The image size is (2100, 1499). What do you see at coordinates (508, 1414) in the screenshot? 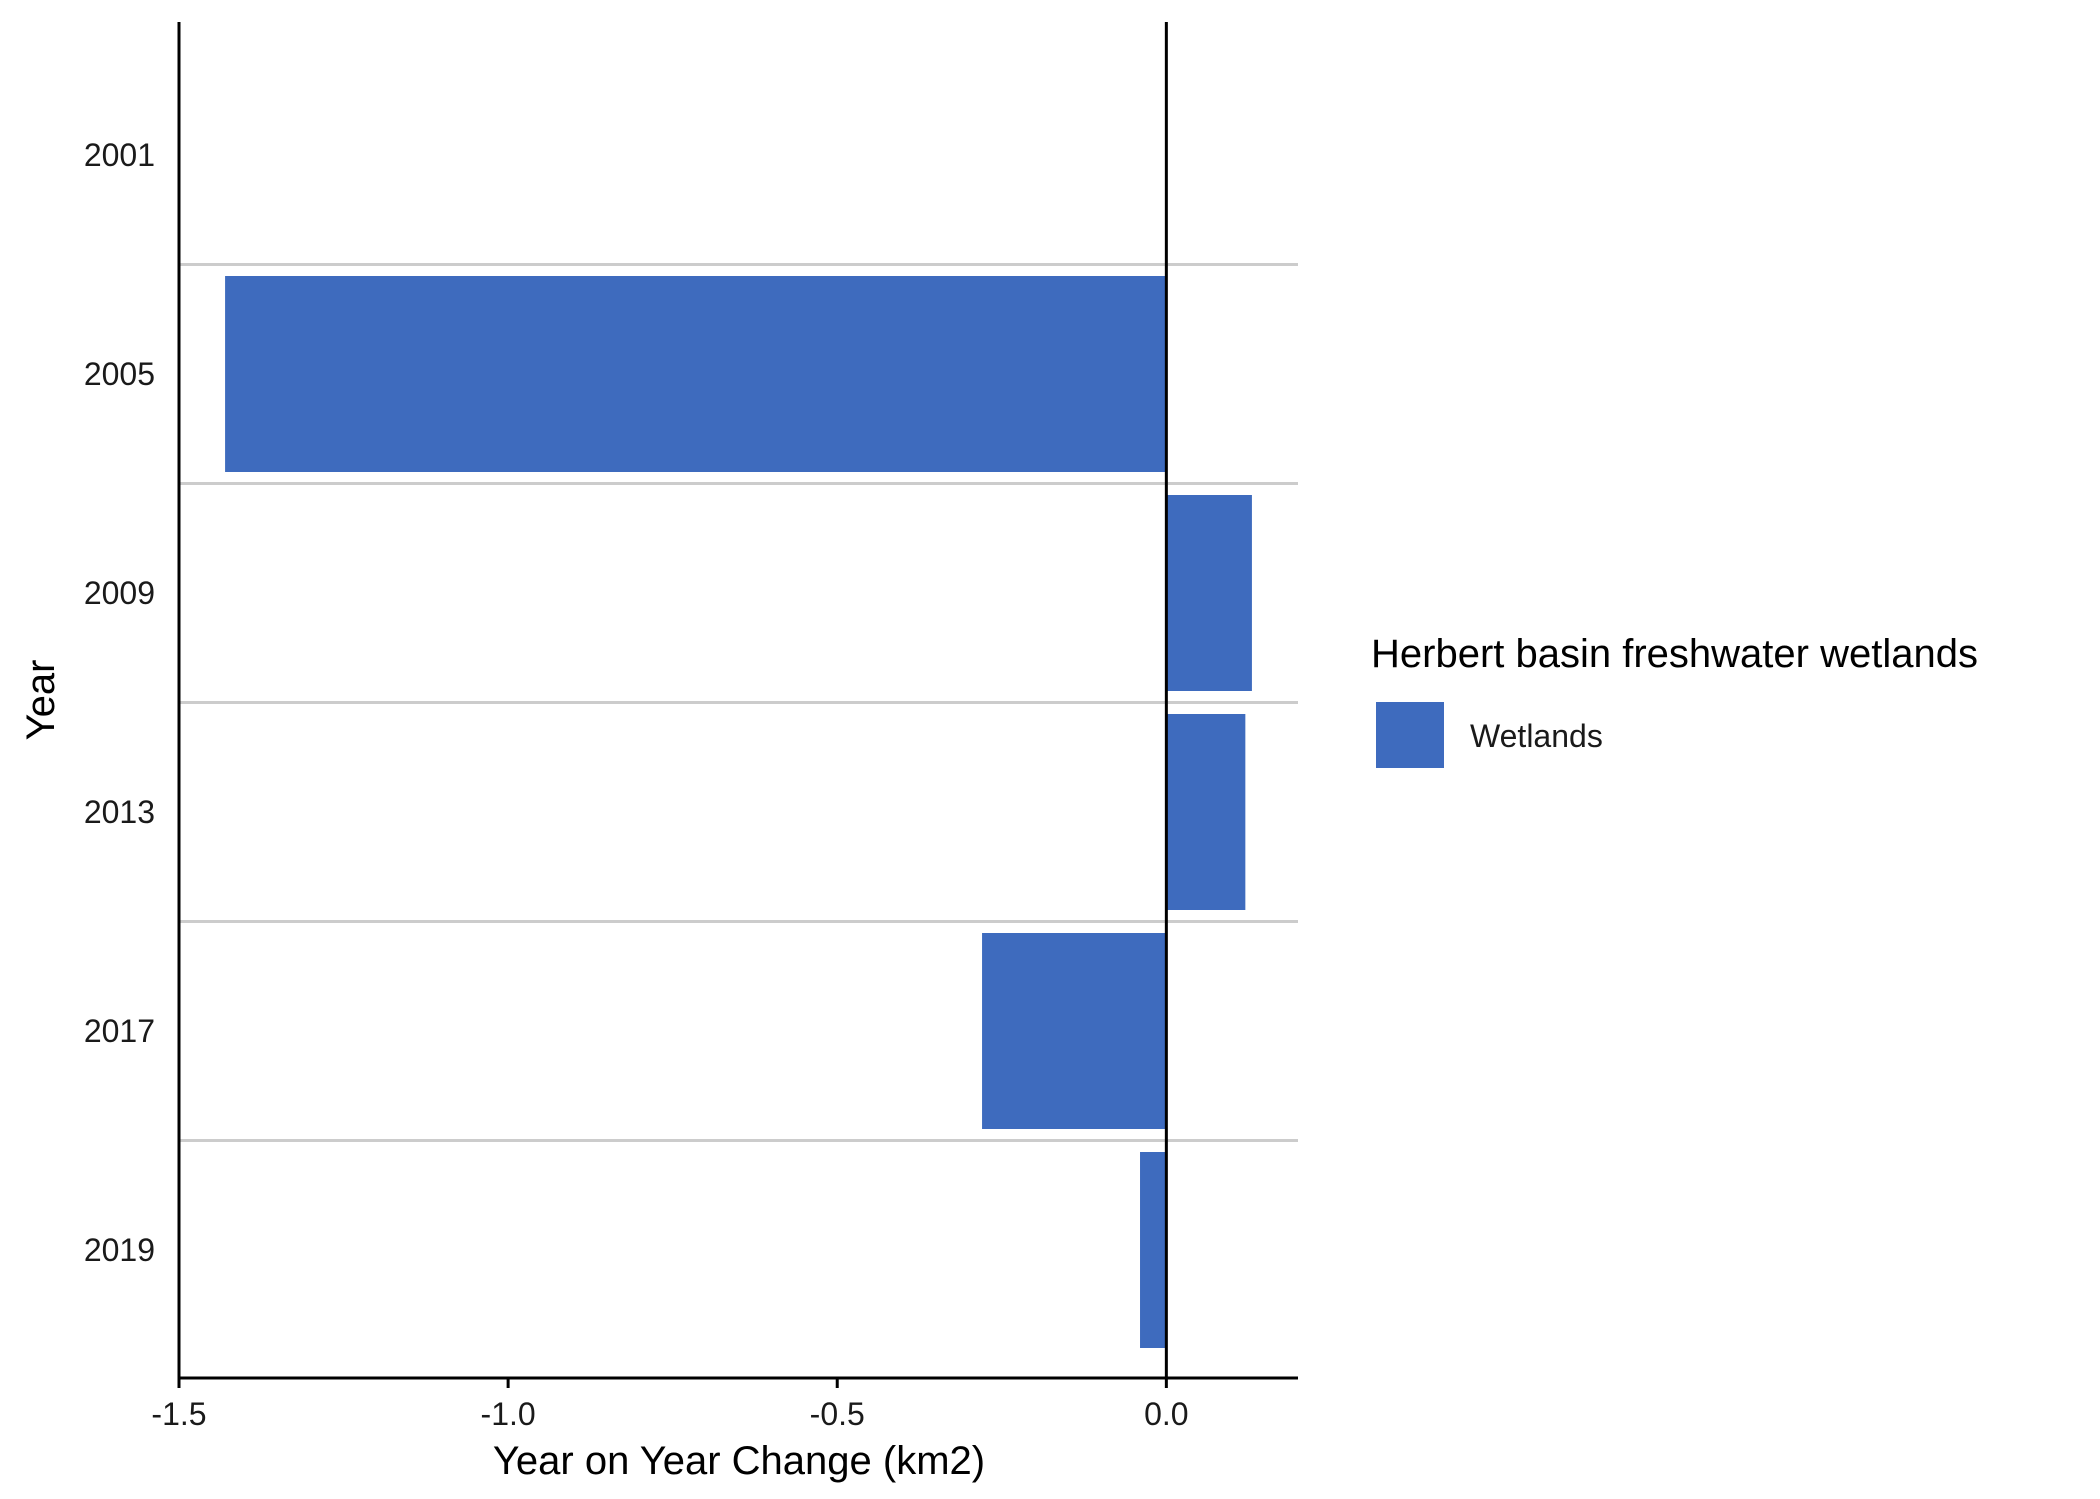
I see `x-tick-label: -1.0` at bounding box center [508, 1414].